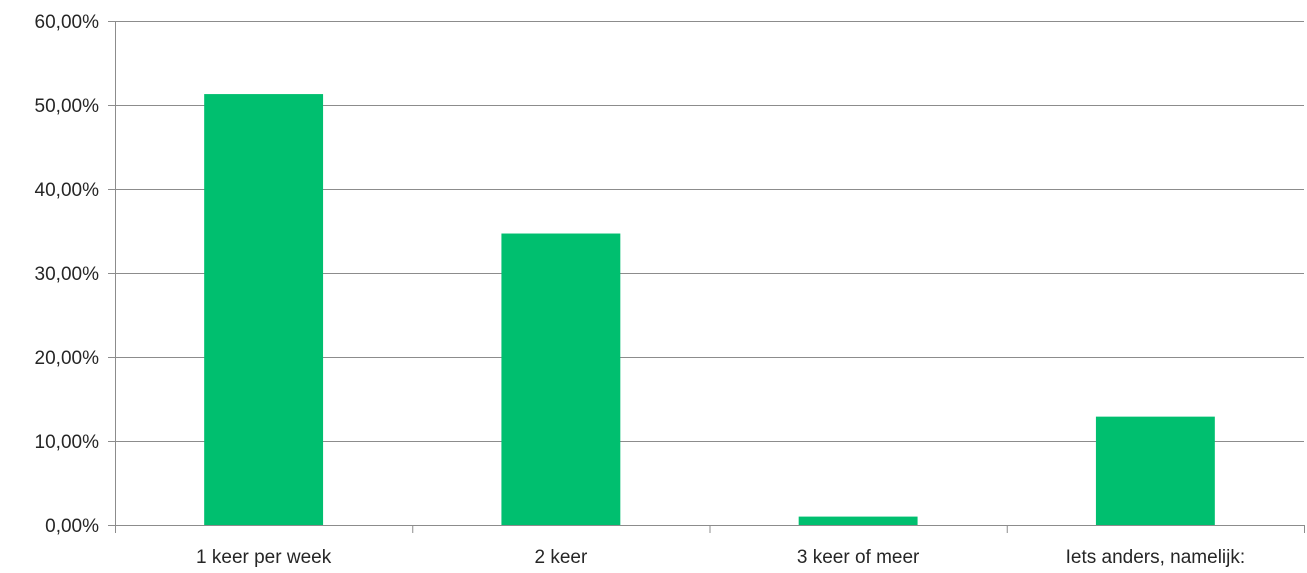 The image size is (1307, 573). What do you see at coordinates (560, 557) in the screenshot?
I see `x-tick-label-1: 2 keer` at bounding box center [560, 557].